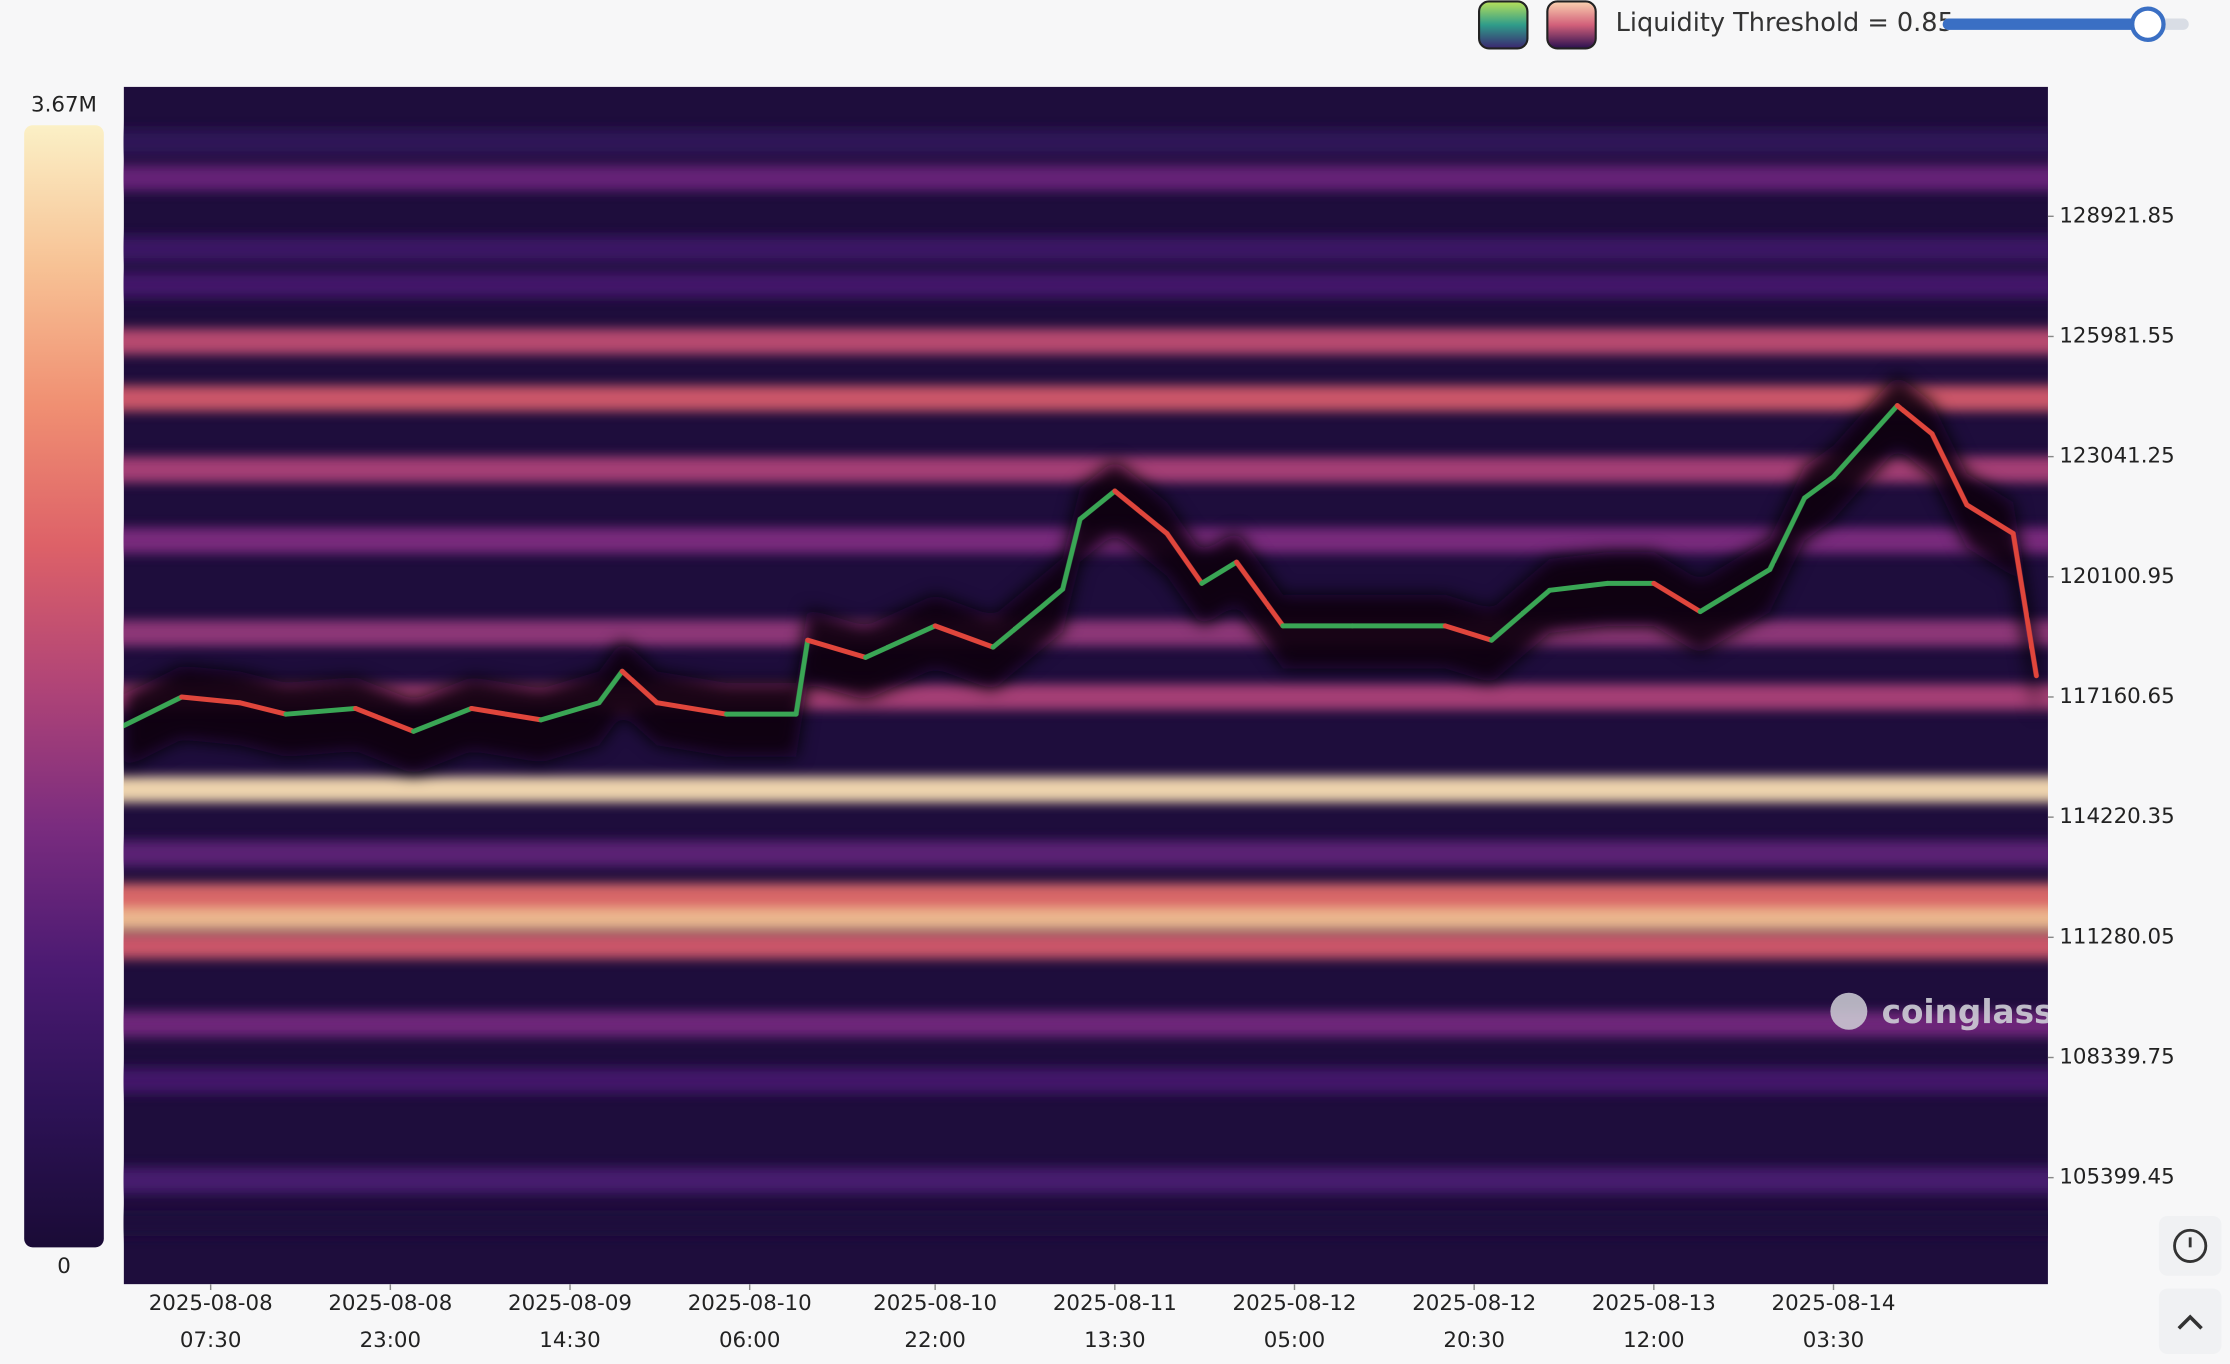  I want to click on x-tick-time: 03:30, so click(1833, 1340).